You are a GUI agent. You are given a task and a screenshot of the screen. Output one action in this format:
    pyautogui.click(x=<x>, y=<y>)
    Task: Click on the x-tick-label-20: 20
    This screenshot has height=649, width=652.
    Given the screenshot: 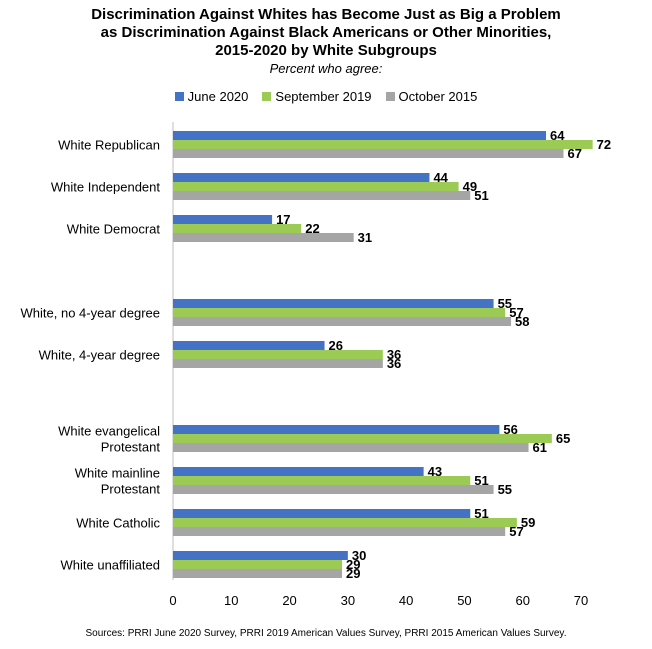 What is the action you would take?
    pyautogui.click(x=289, y=600)
    